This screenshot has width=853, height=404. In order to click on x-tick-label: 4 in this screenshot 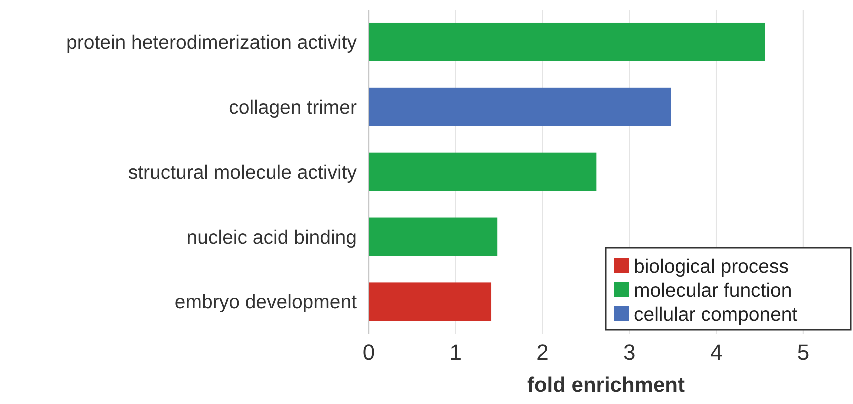, I will do `click(716, 352)`.